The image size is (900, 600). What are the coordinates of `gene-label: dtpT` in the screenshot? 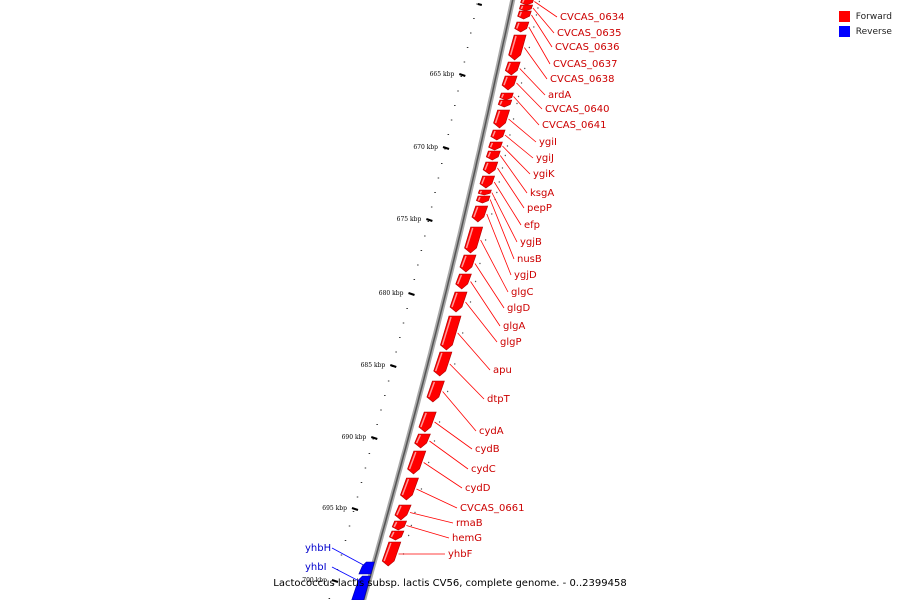 It's located at (499, 399).